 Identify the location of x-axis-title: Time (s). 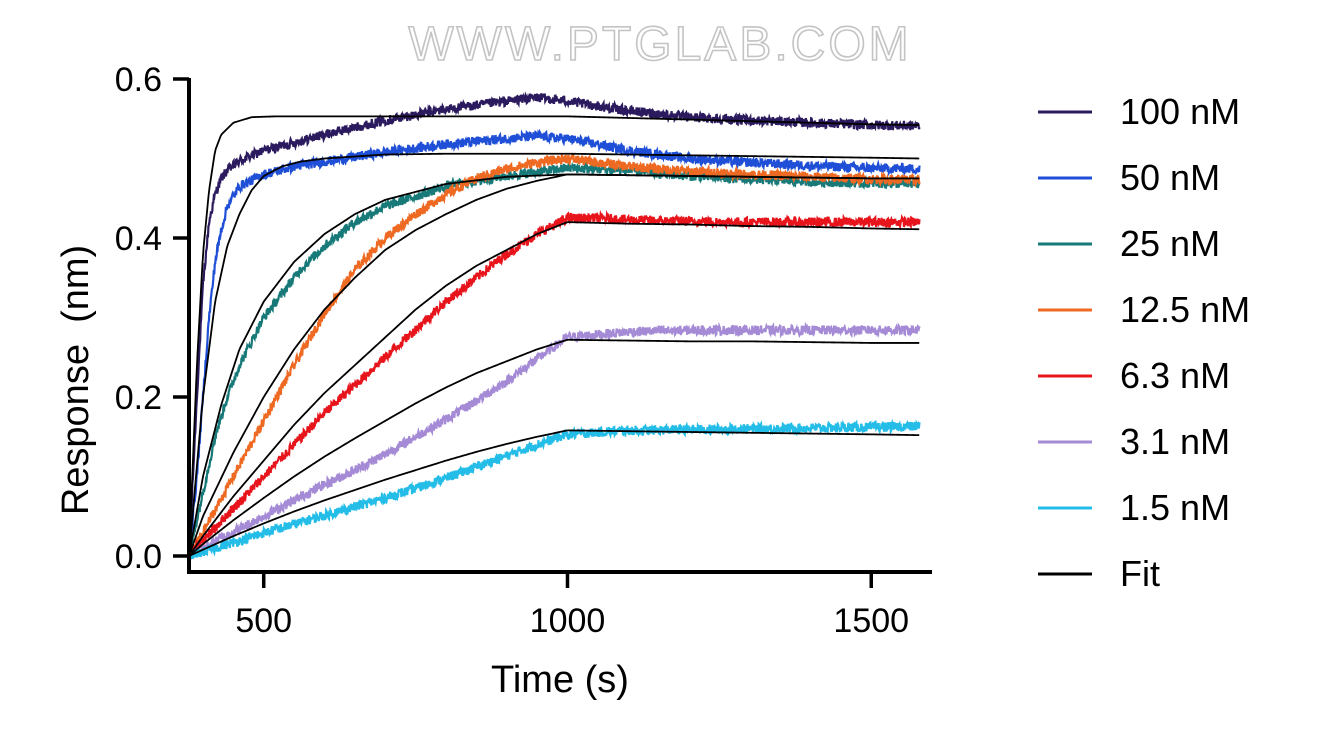
(560, 680).